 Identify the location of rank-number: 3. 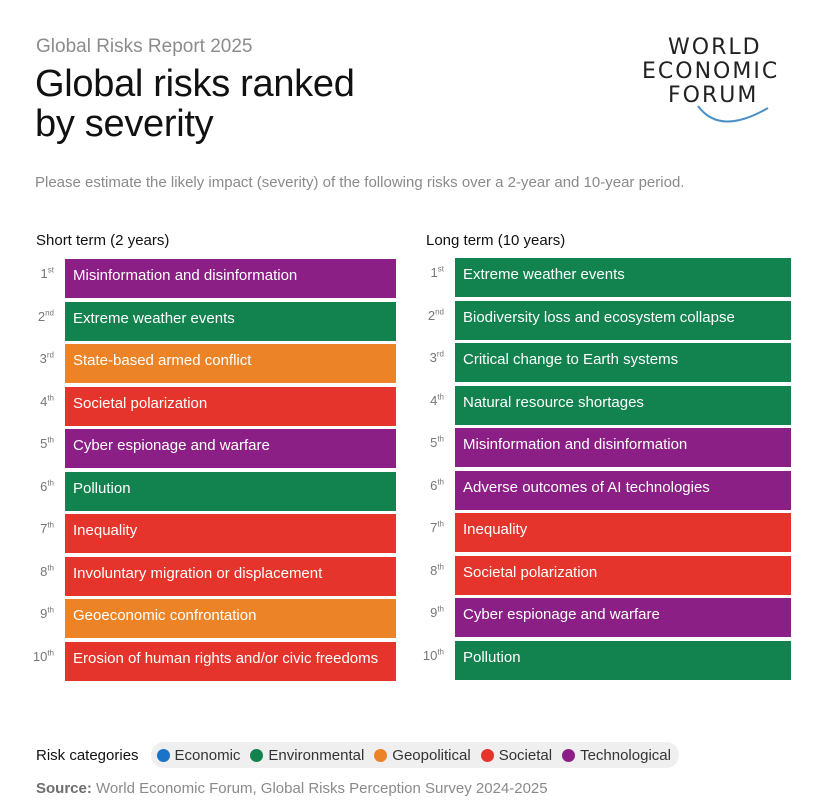
(433, 357).